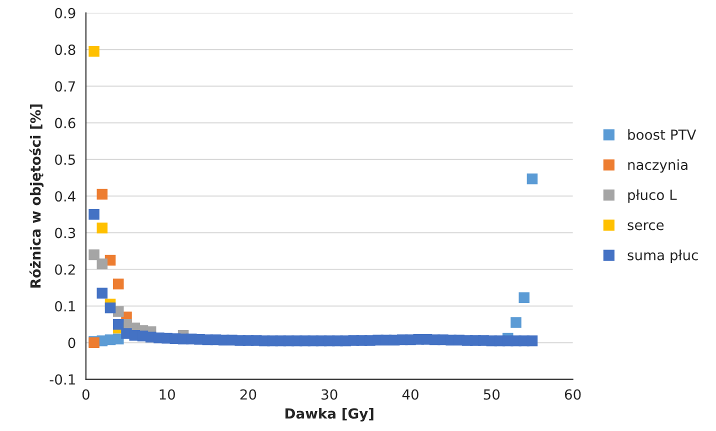 The image size is (716, 431). What do you see at coordinates (65, 269) in the screenshot?
I see `y-tick-label: 0.2` at bounding box center [65, 269].